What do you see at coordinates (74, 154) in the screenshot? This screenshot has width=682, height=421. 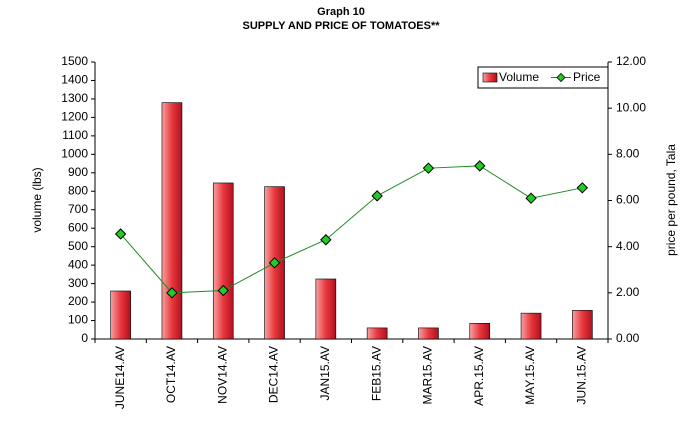 I see `y-tick-label: 1000` at bounding box center [74, 154].